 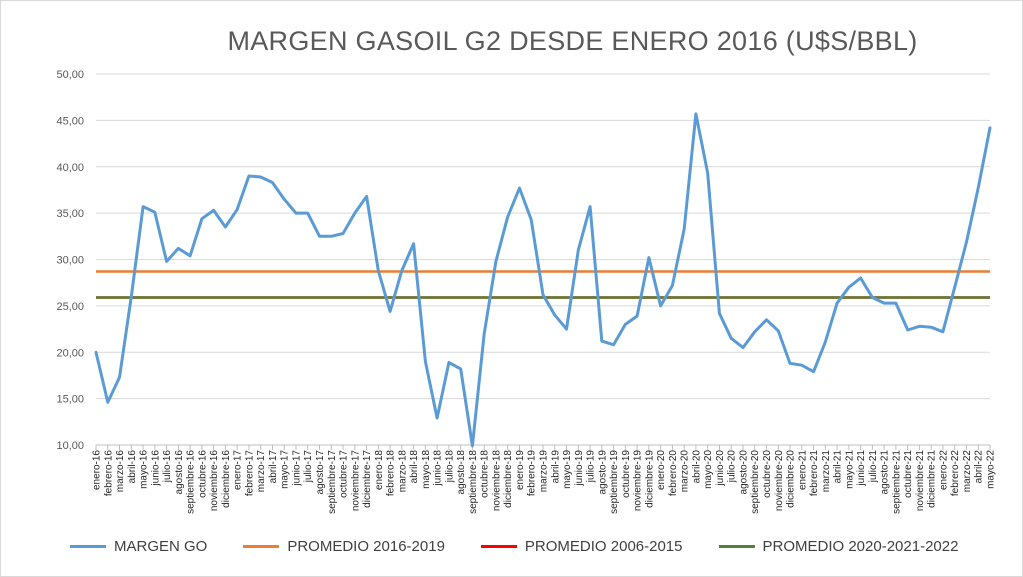 What do you see at coordinates (791, 479) in the screenshot?
I see `x-tick-label: diciembre-20` at bounding box center [791, 479].